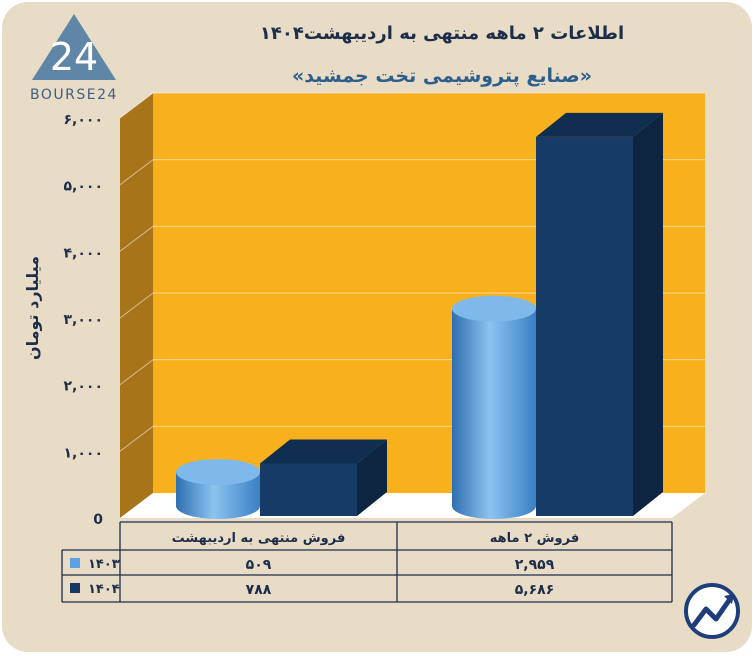  Describe the element at coordinates (442, 76) in the screenshot. I see `chart-subtitle: «صنایع پتروشیمی تخت جمشید»` at that location.